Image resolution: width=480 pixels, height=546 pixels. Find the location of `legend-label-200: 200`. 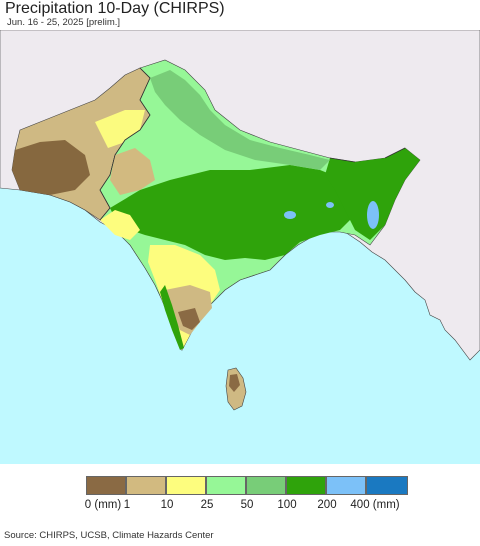

legend-label-200: 200 is located at coordinates (327, 505).